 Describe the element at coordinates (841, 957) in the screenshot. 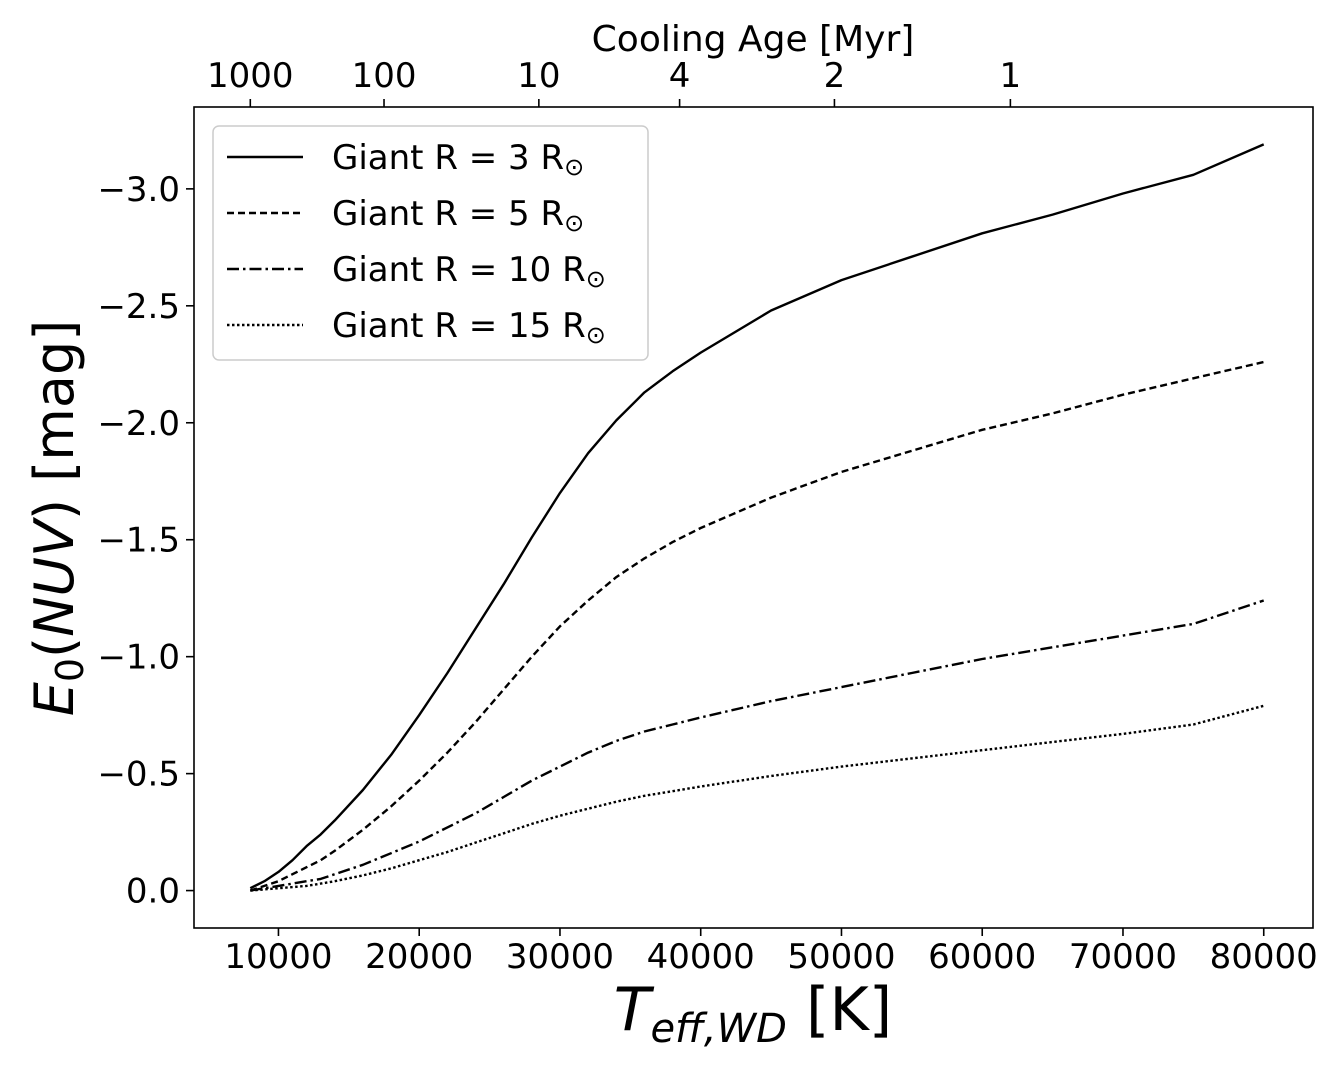

I see `x-tick-label: 50000` at that location.